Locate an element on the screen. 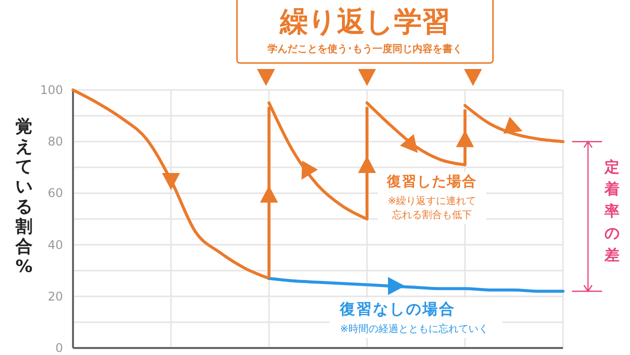 The height and width of the screenshot is (355, 630). annotation: ※時間の経過とともに忘れていく is located at coordinates (414, 329).